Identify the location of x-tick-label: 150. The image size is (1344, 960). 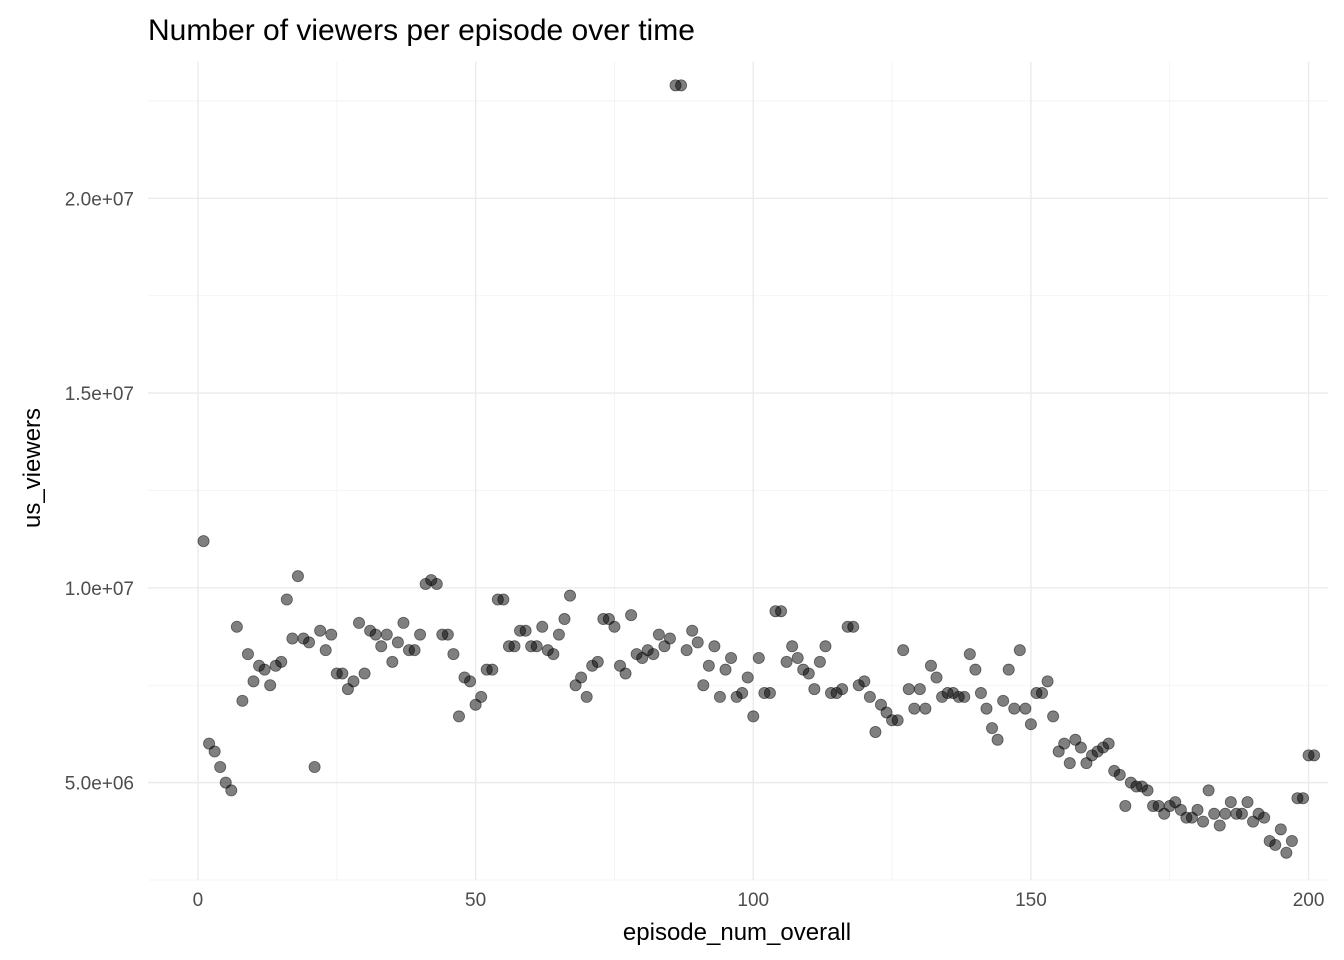
(1031, 900).